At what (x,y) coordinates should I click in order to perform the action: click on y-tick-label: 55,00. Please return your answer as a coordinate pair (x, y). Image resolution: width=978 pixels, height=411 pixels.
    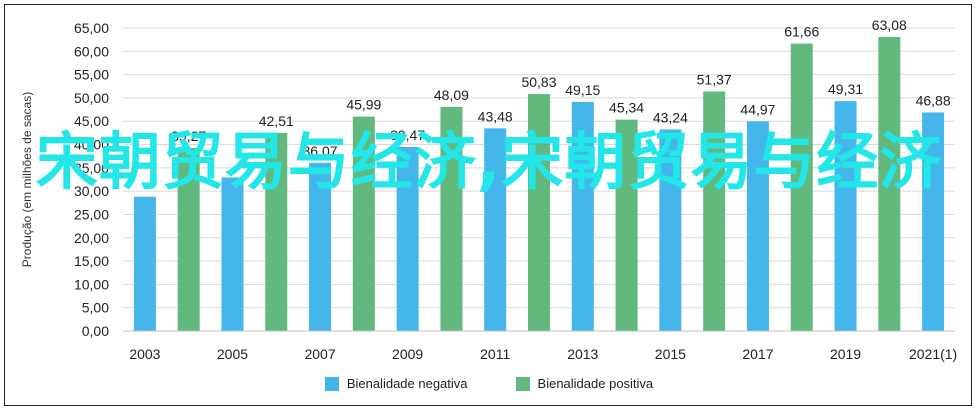
    Looking at the image, I should click on (91, 75).